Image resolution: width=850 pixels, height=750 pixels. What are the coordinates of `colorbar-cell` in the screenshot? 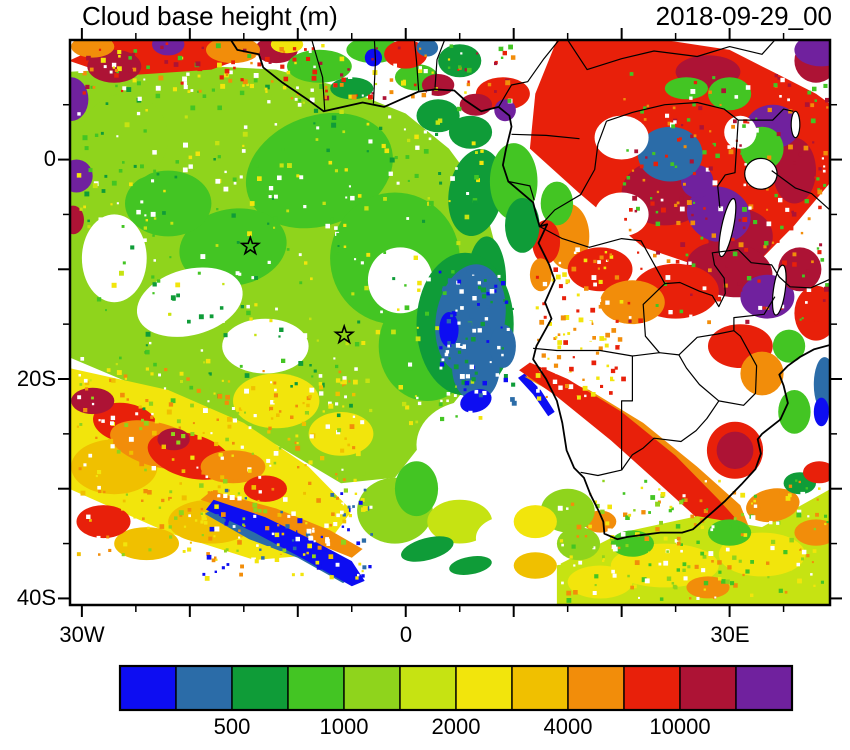 It's located at (428, 688).